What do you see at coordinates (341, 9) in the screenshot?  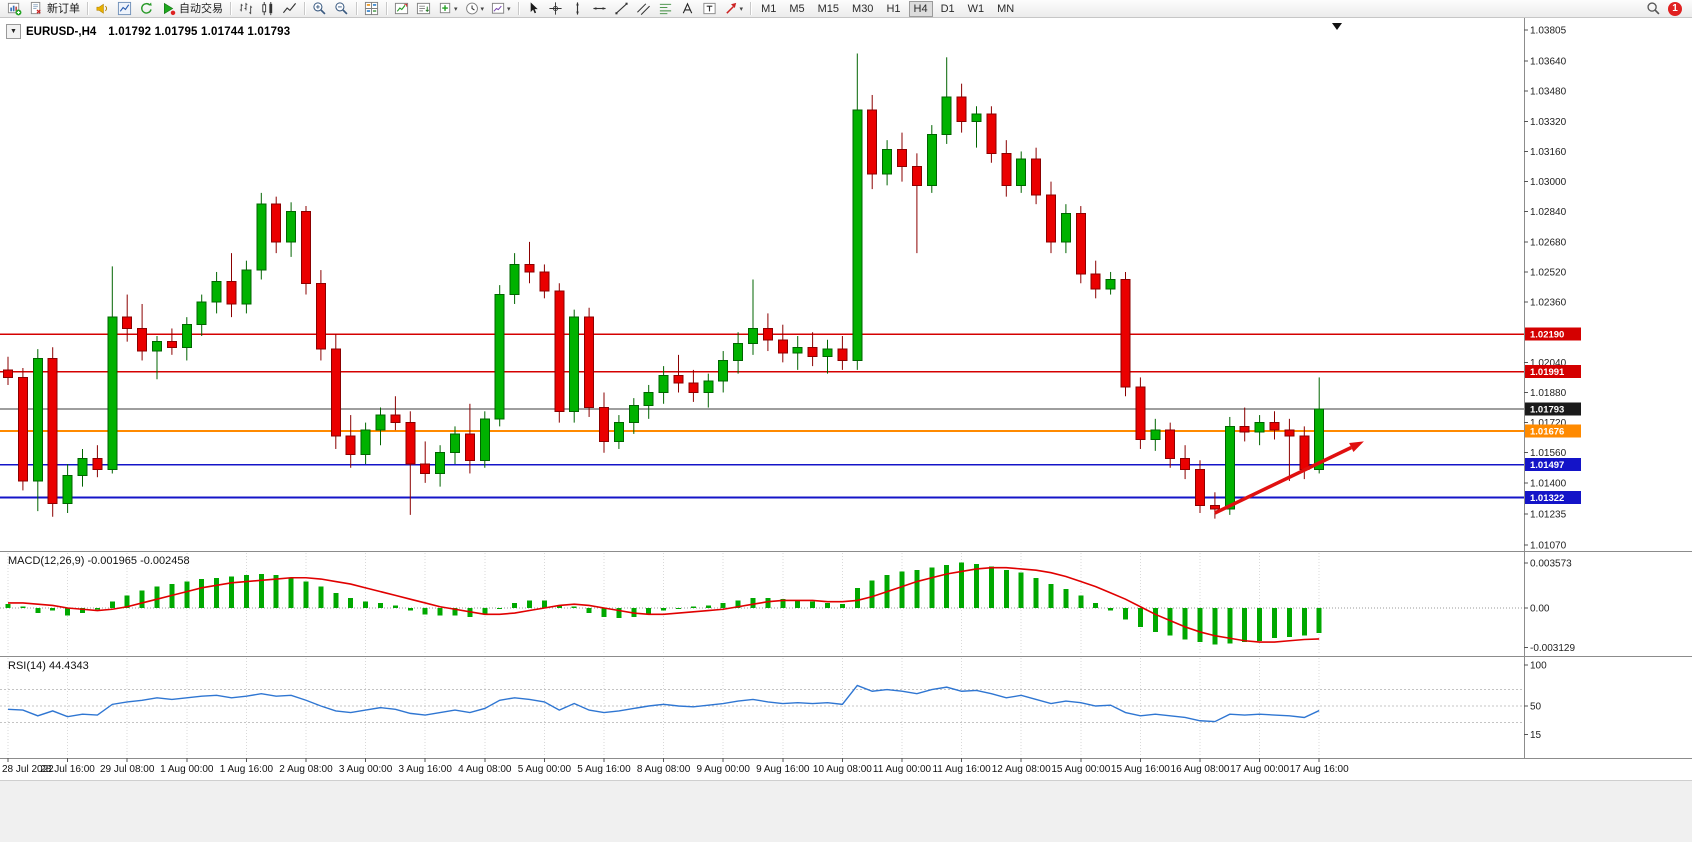 I see `zoom-out-button` at bounding box center [341, 9].